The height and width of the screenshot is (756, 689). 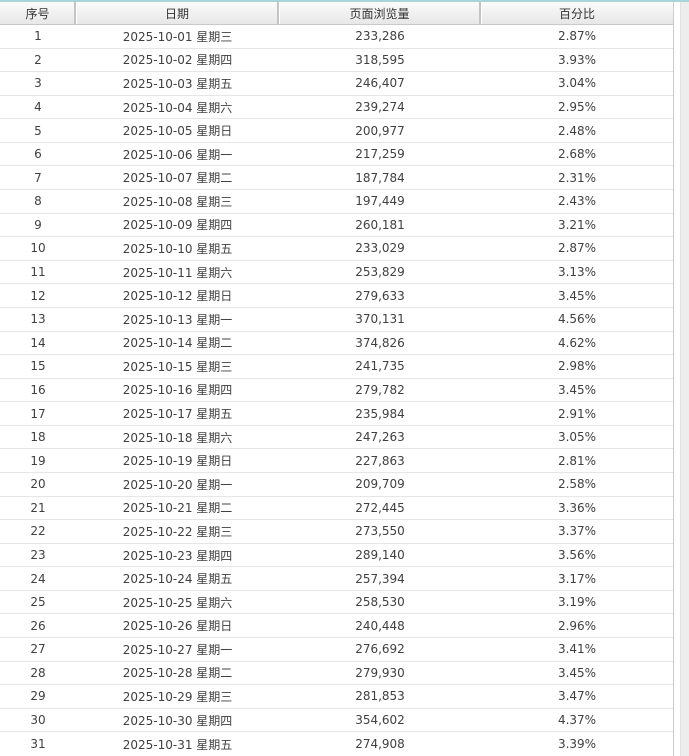 I want to click on cell-views: 217,259, so click(x=380, y=154).